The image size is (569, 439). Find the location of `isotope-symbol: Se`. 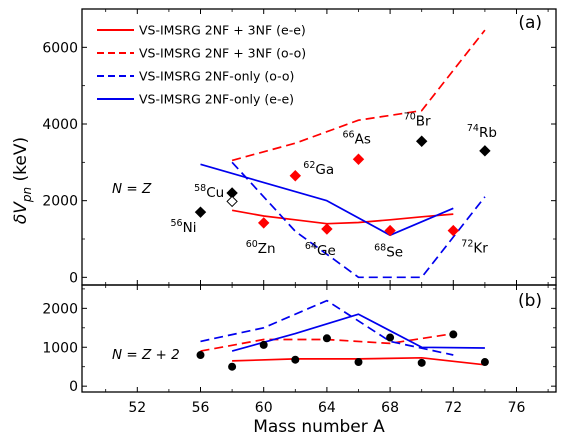

isotope-symbol: Se is located at coordinates (394, 253).